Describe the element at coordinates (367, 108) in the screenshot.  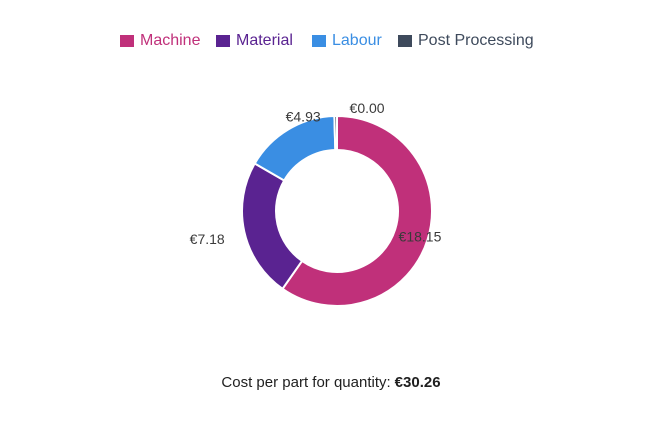
I see `data-label-post-processing: €0.00` at that location.